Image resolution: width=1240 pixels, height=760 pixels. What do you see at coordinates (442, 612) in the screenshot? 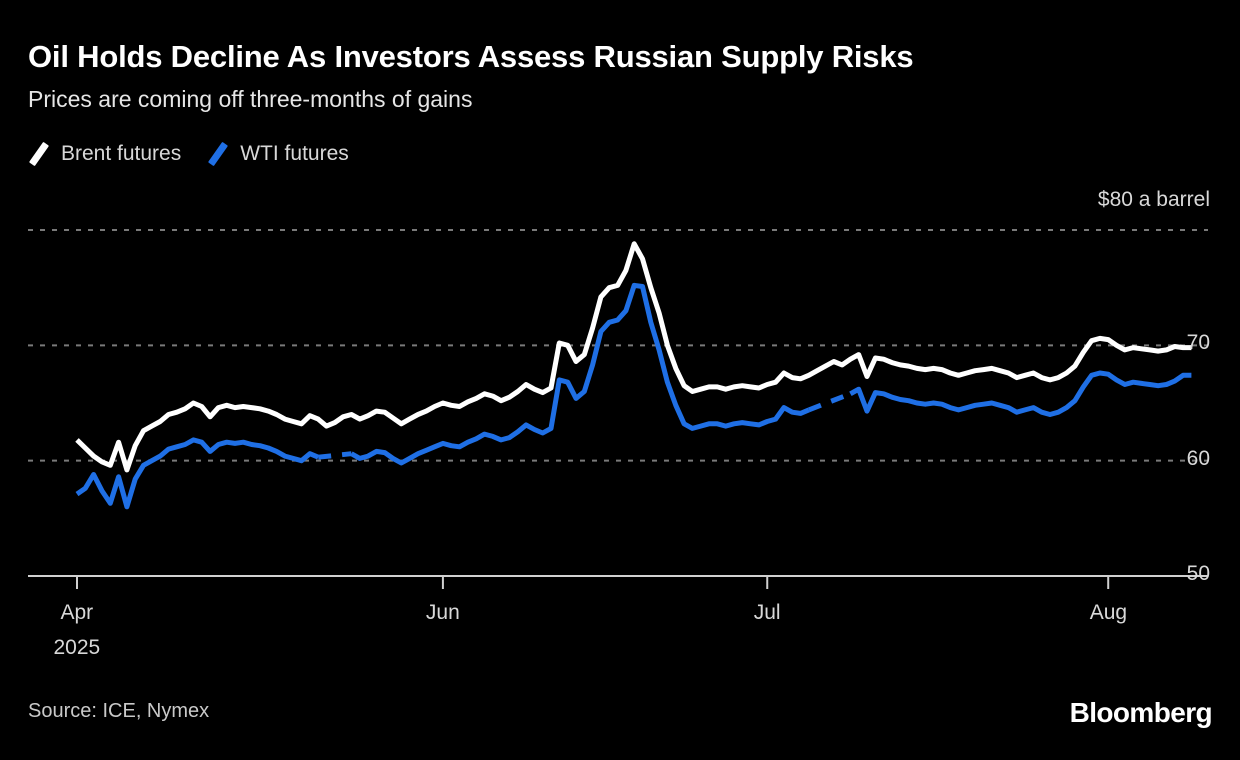
I see `x-tick-label-jun: Jun` at bounding box center [442, 612].